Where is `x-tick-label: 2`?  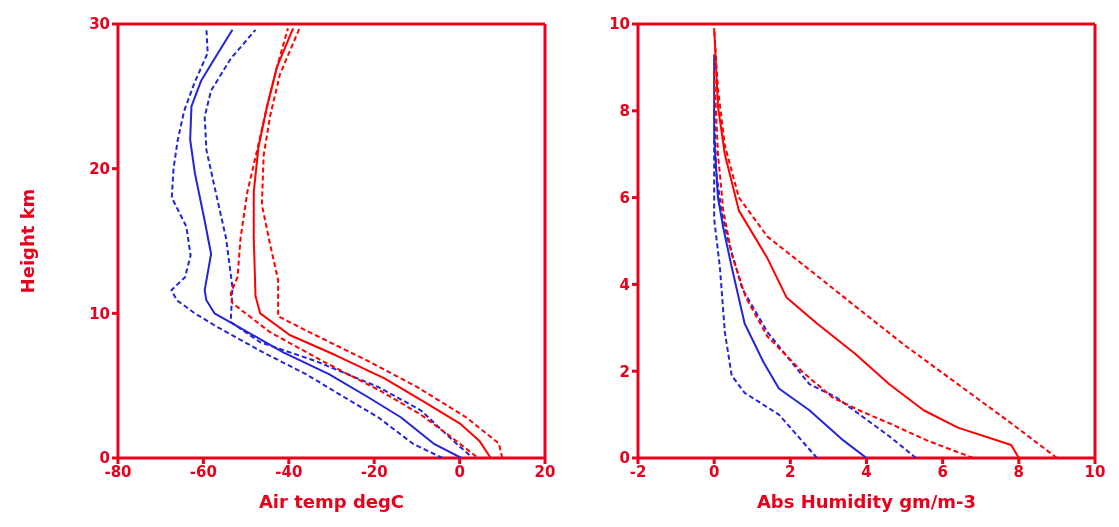 x-tick-label: 2 is located at coordinates (790, 471).